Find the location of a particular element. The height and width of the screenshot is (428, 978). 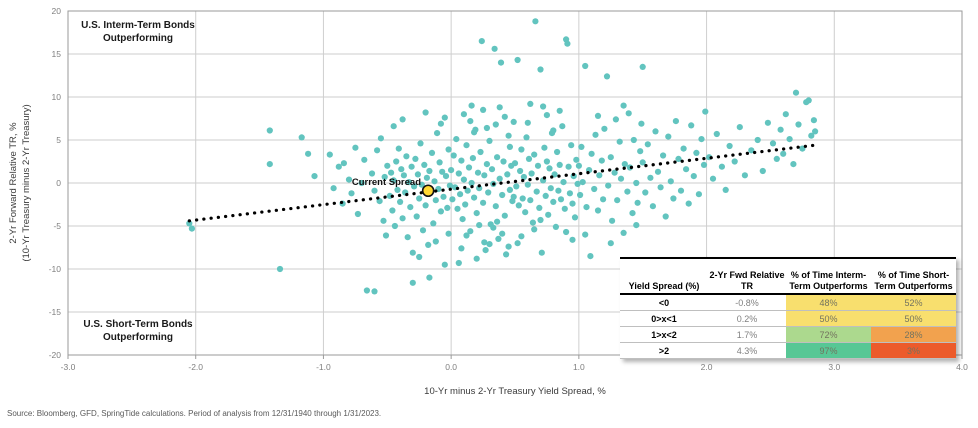

fwd-relative-tr-cell: 1.7% is located at coordinates (747, 334).